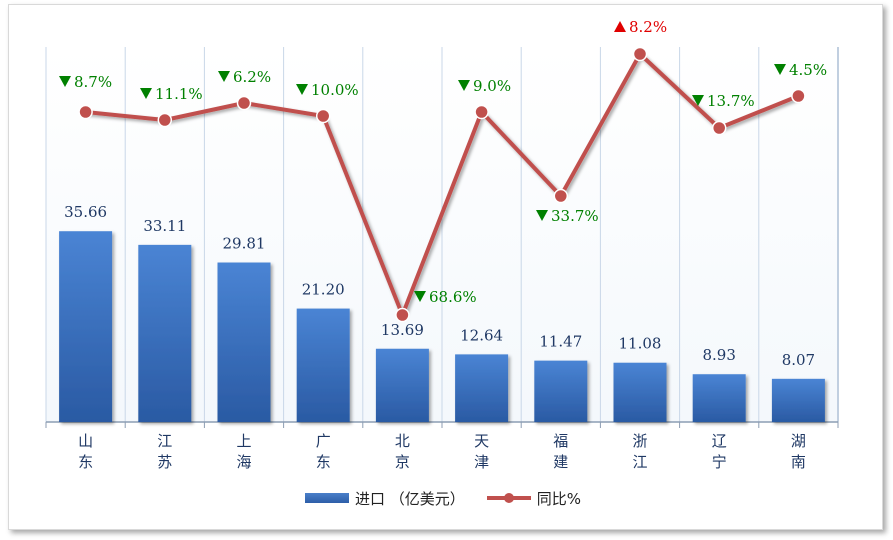 The image size is (893, 540). What do you see at coordinates (410, 498) in the screenshot?
I see `legend-bar-label: 进口 （亿美元）` at bounding box center [410, 498].